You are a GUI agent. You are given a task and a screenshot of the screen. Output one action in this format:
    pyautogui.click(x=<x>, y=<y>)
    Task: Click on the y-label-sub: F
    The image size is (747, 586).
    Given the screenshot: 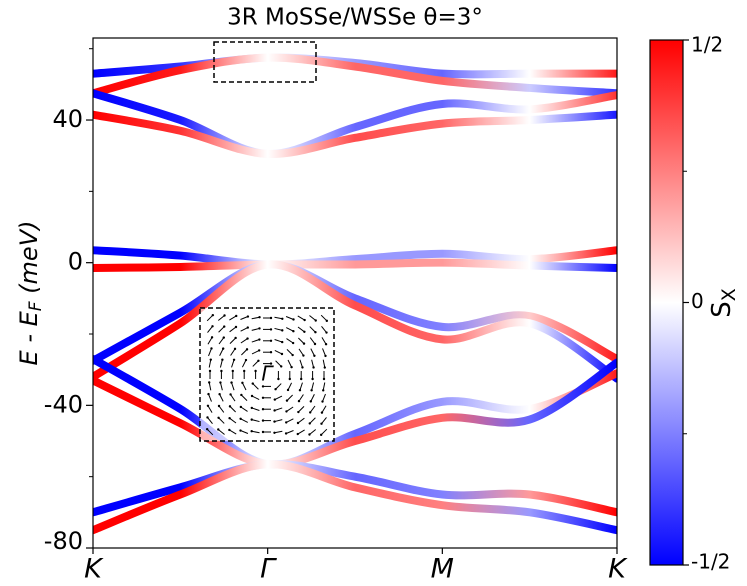 What is the action you would take?
    pyautogui.click(x=36, y=306)
    